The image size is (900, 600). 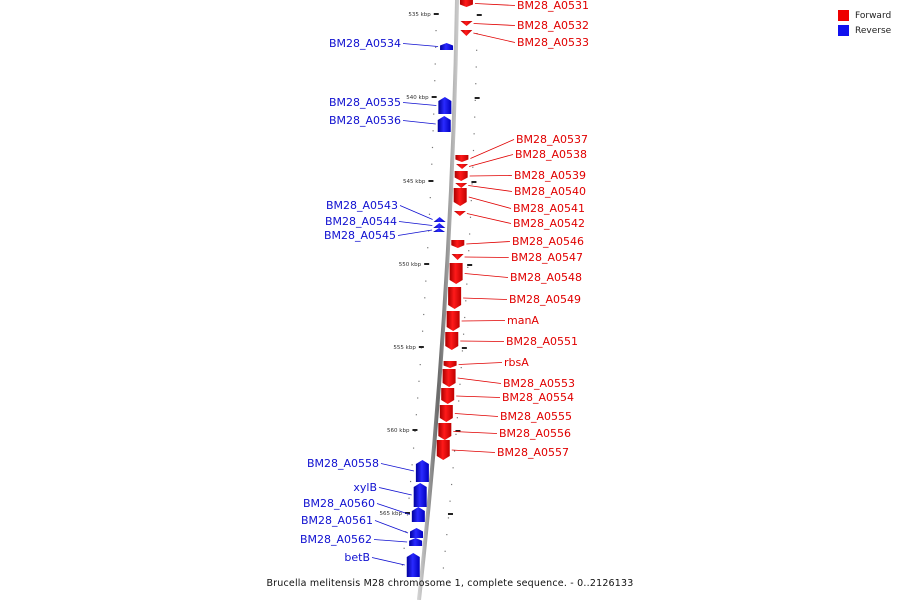 I want to click on gene-arrow-BM28_A0536, so click(x=444, y=124).